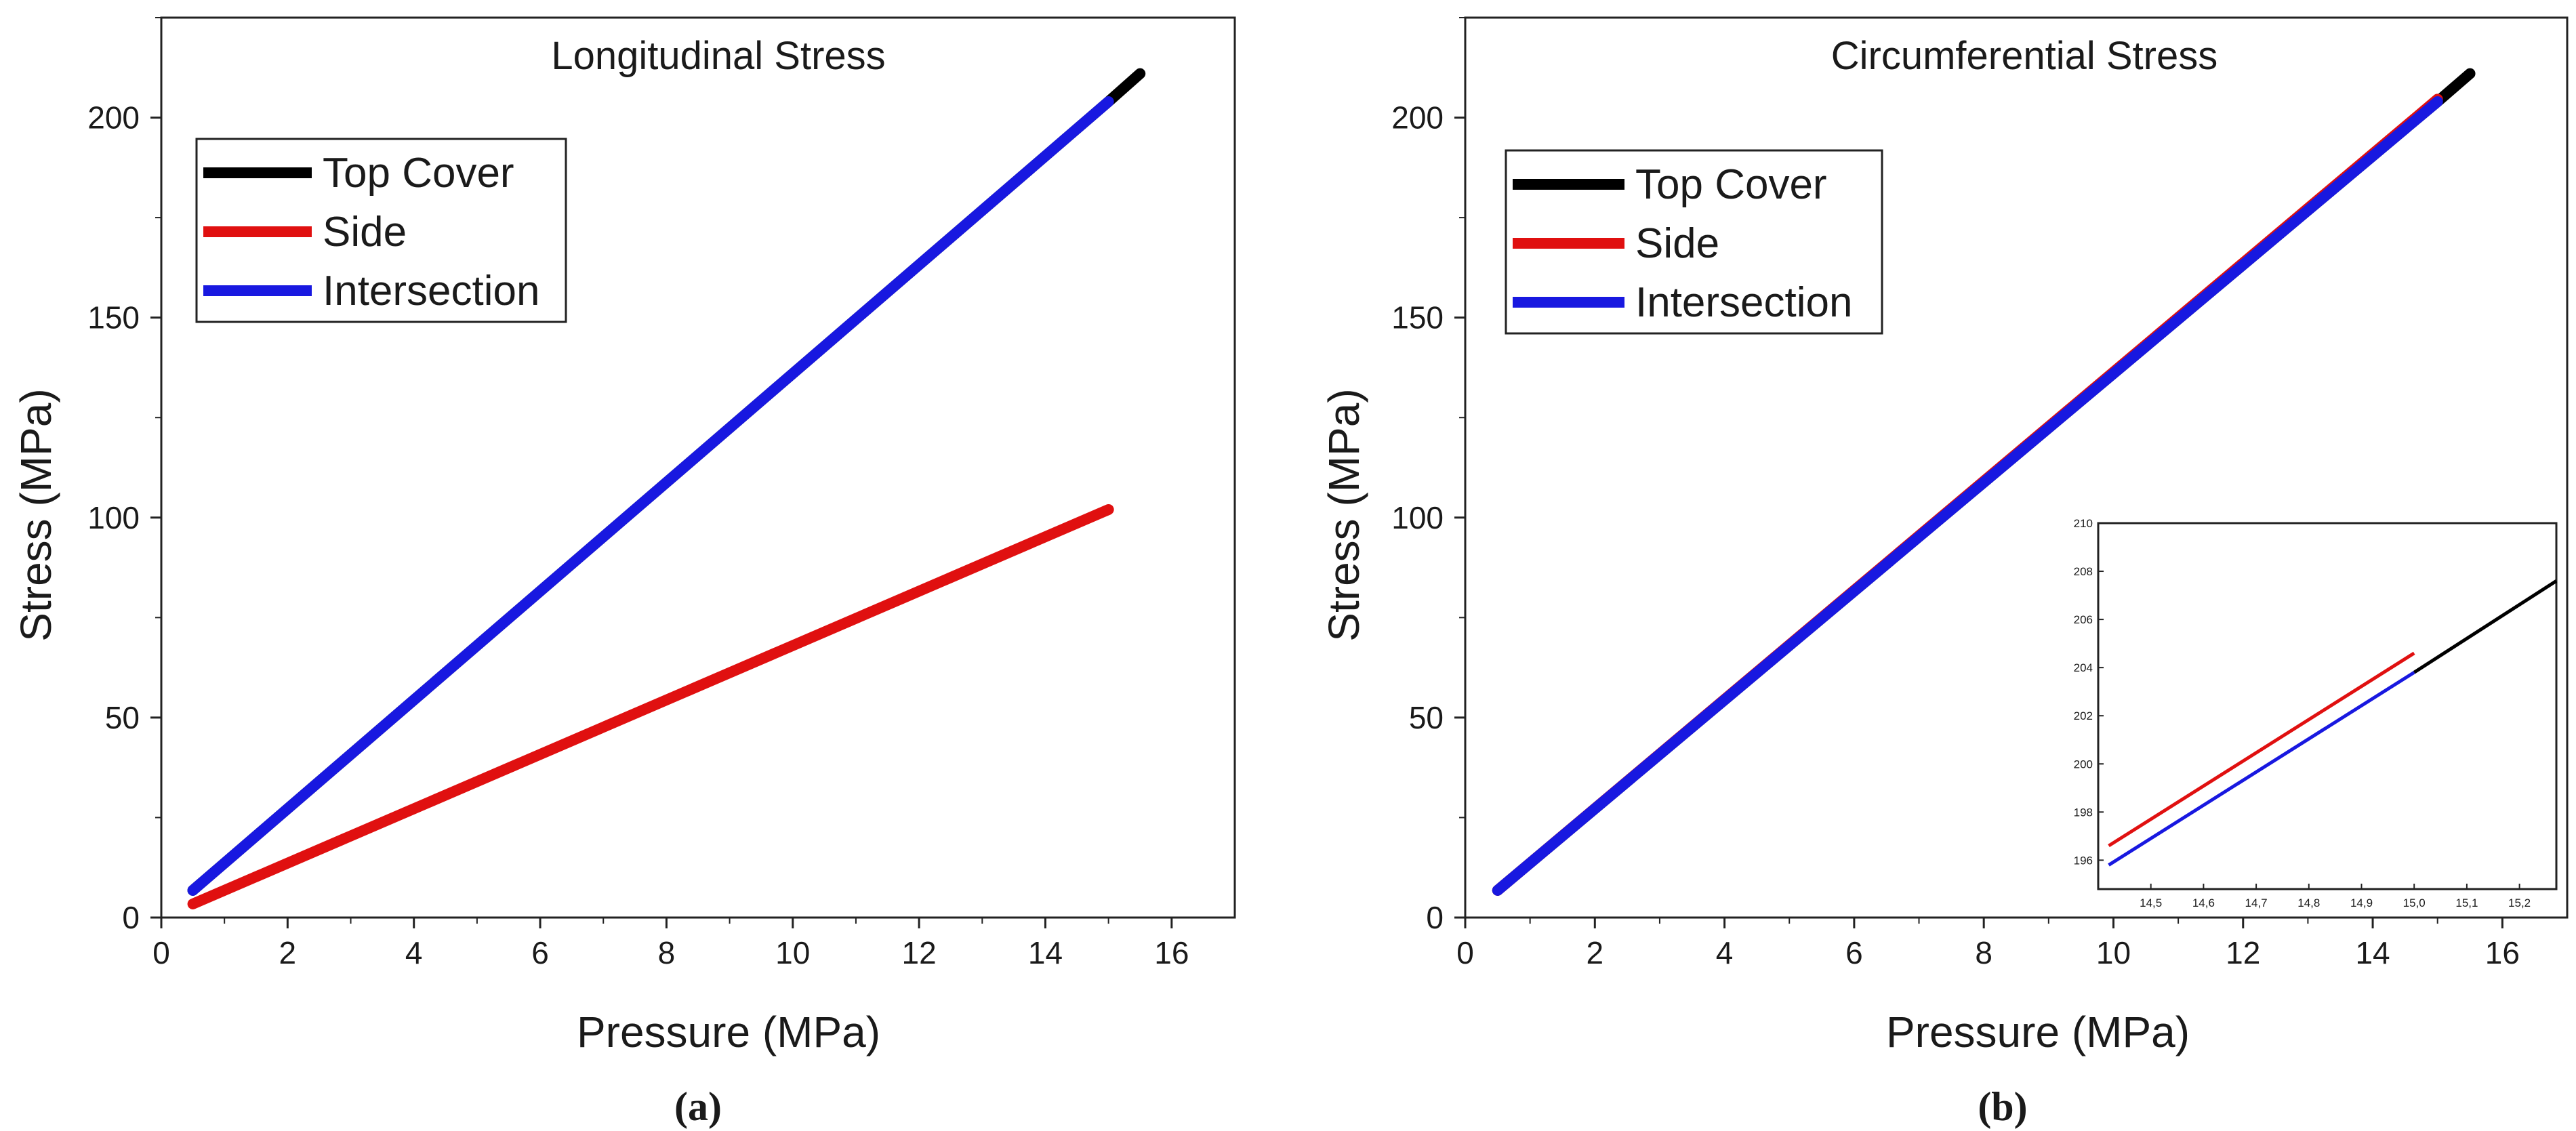 Image resolution: width=2576 pixels, height=1131 pixels. What do you see at coordinates (2084, 523) in the screenshot?
I see `inset-y-tick-label: 210` at bounding box center [2084, 523].